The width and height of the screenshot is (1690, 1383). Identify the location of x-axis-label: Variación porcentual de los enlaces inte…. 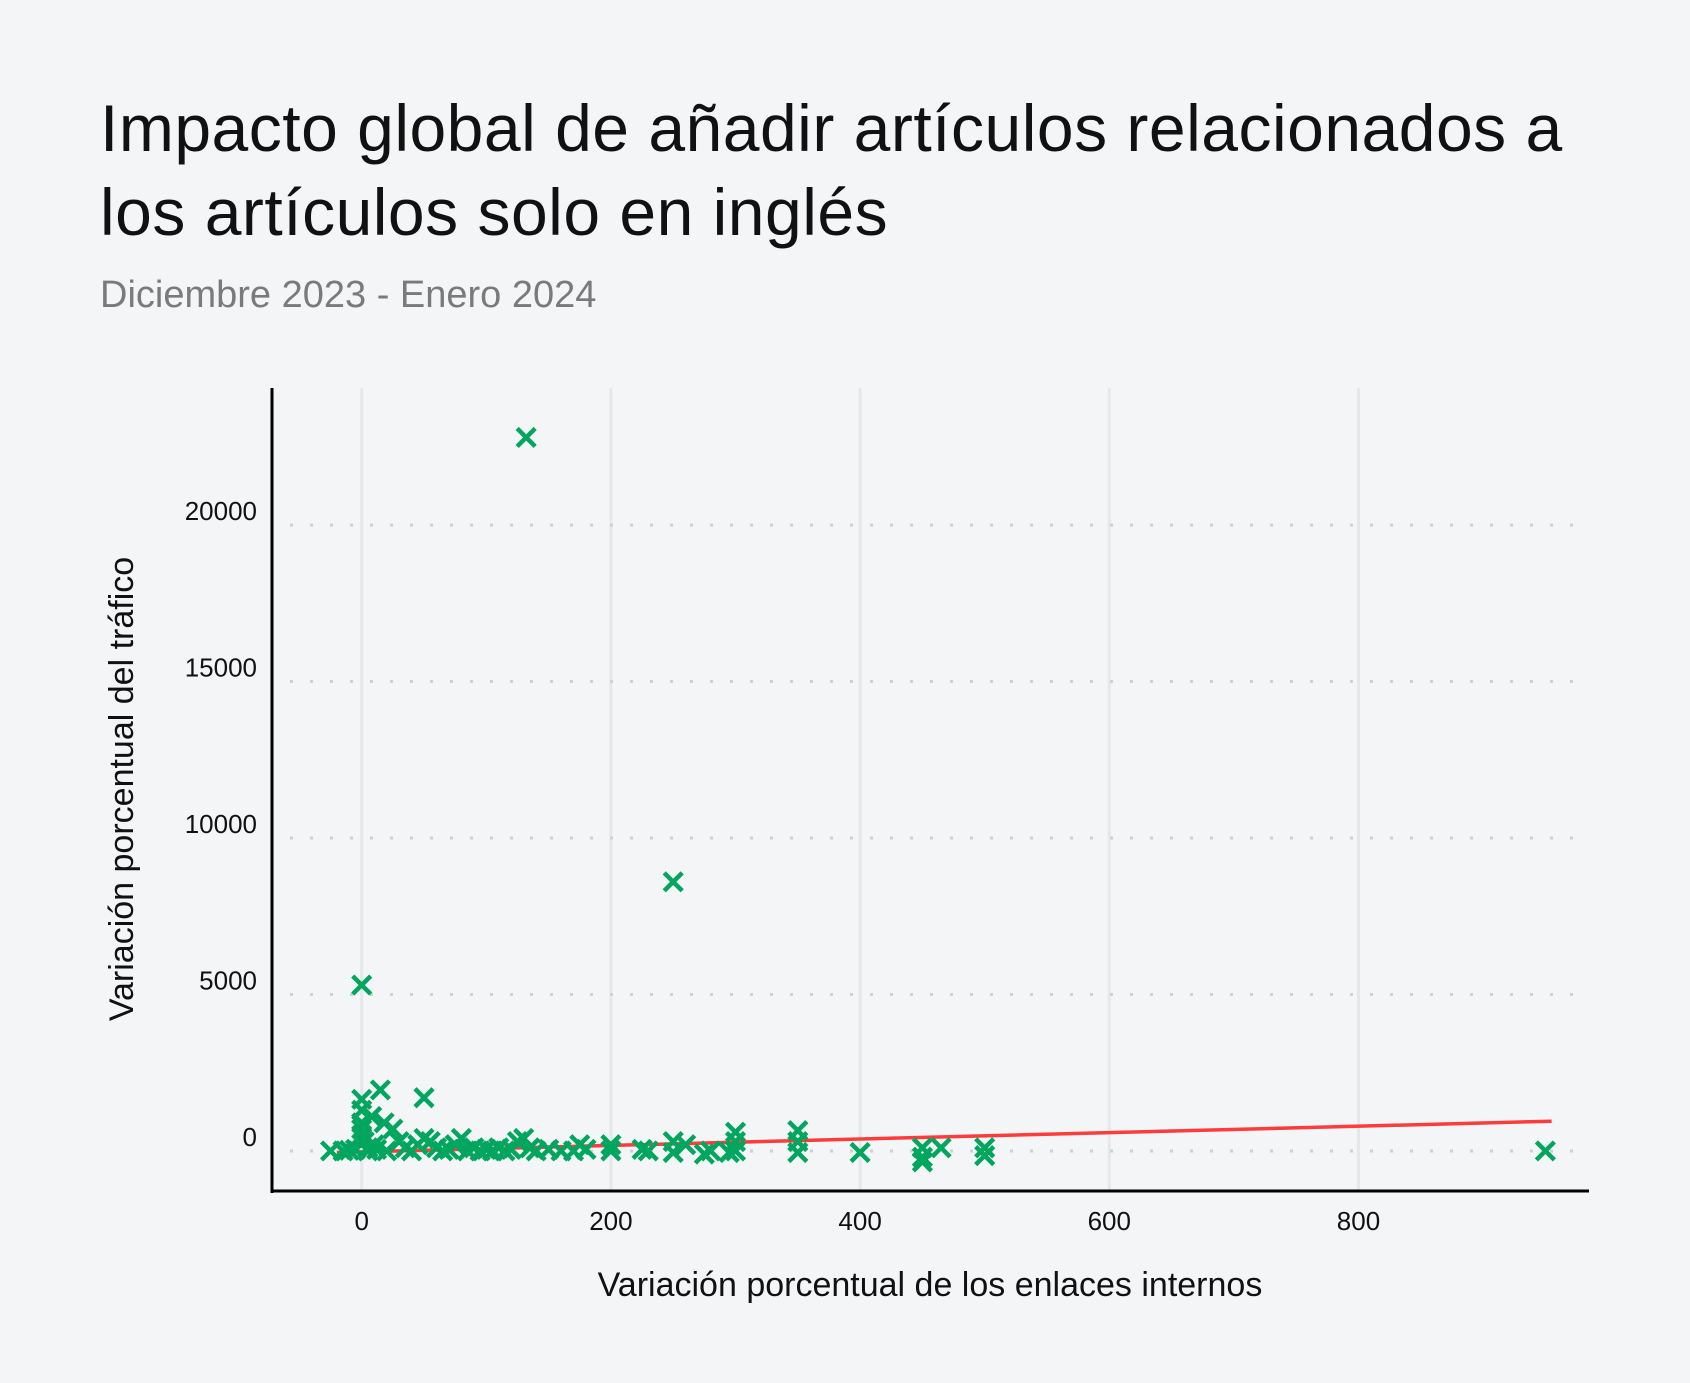
(930, 1285).